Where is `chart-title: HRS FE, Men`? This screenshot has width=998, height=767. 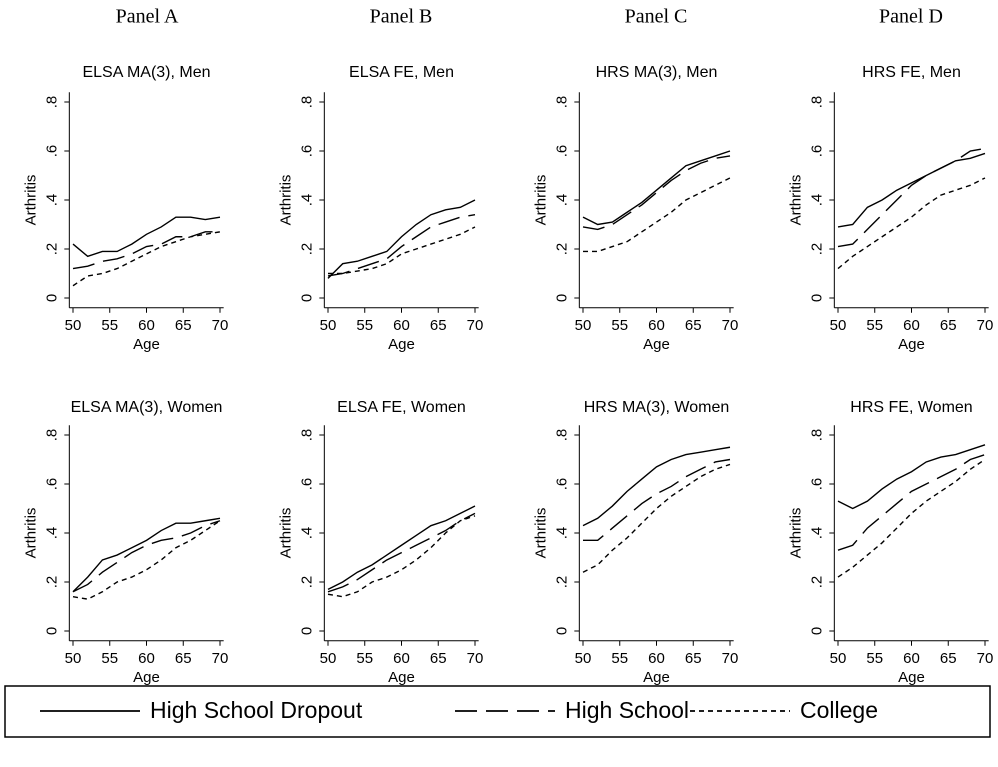
chart-title: HRS FE, Men is located at coordinates (911, 72).